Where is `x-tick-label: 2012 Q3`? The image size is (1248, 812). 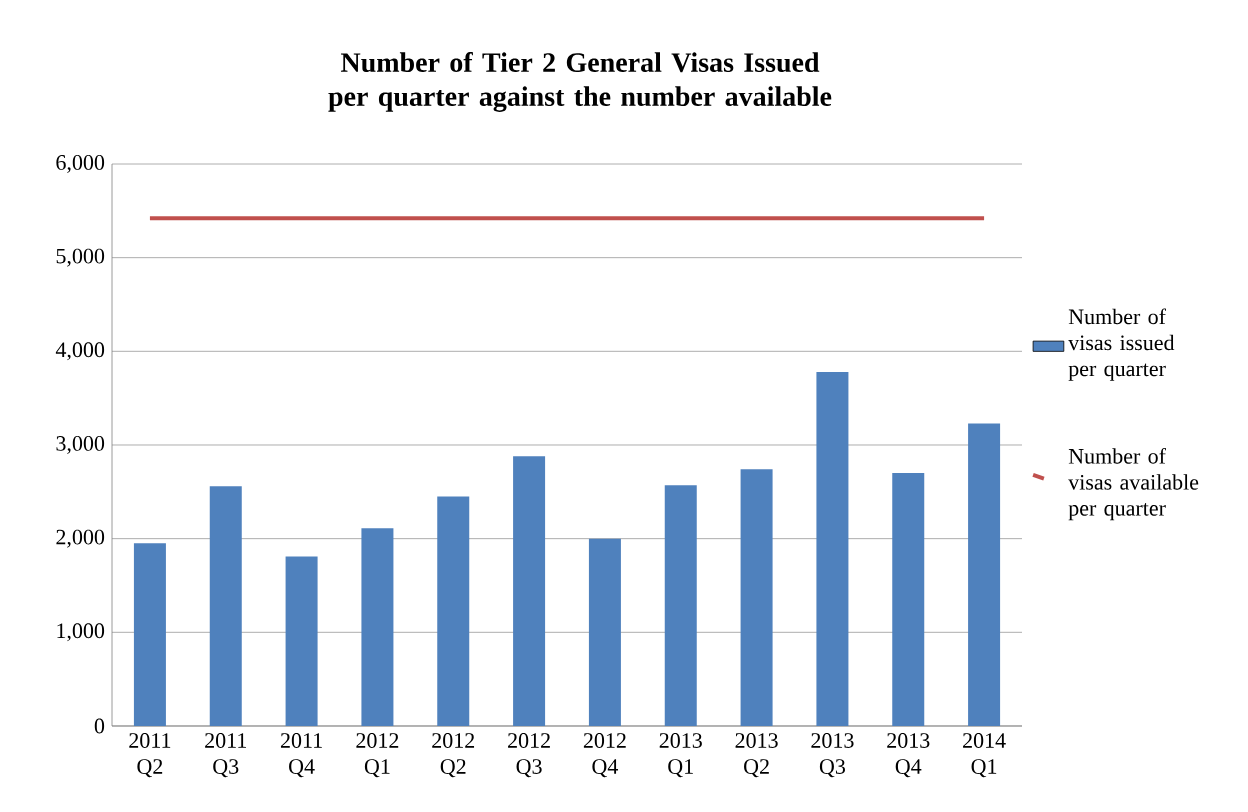
x-tick-label: 2012 Q3 is located at coordinates (529, 755).